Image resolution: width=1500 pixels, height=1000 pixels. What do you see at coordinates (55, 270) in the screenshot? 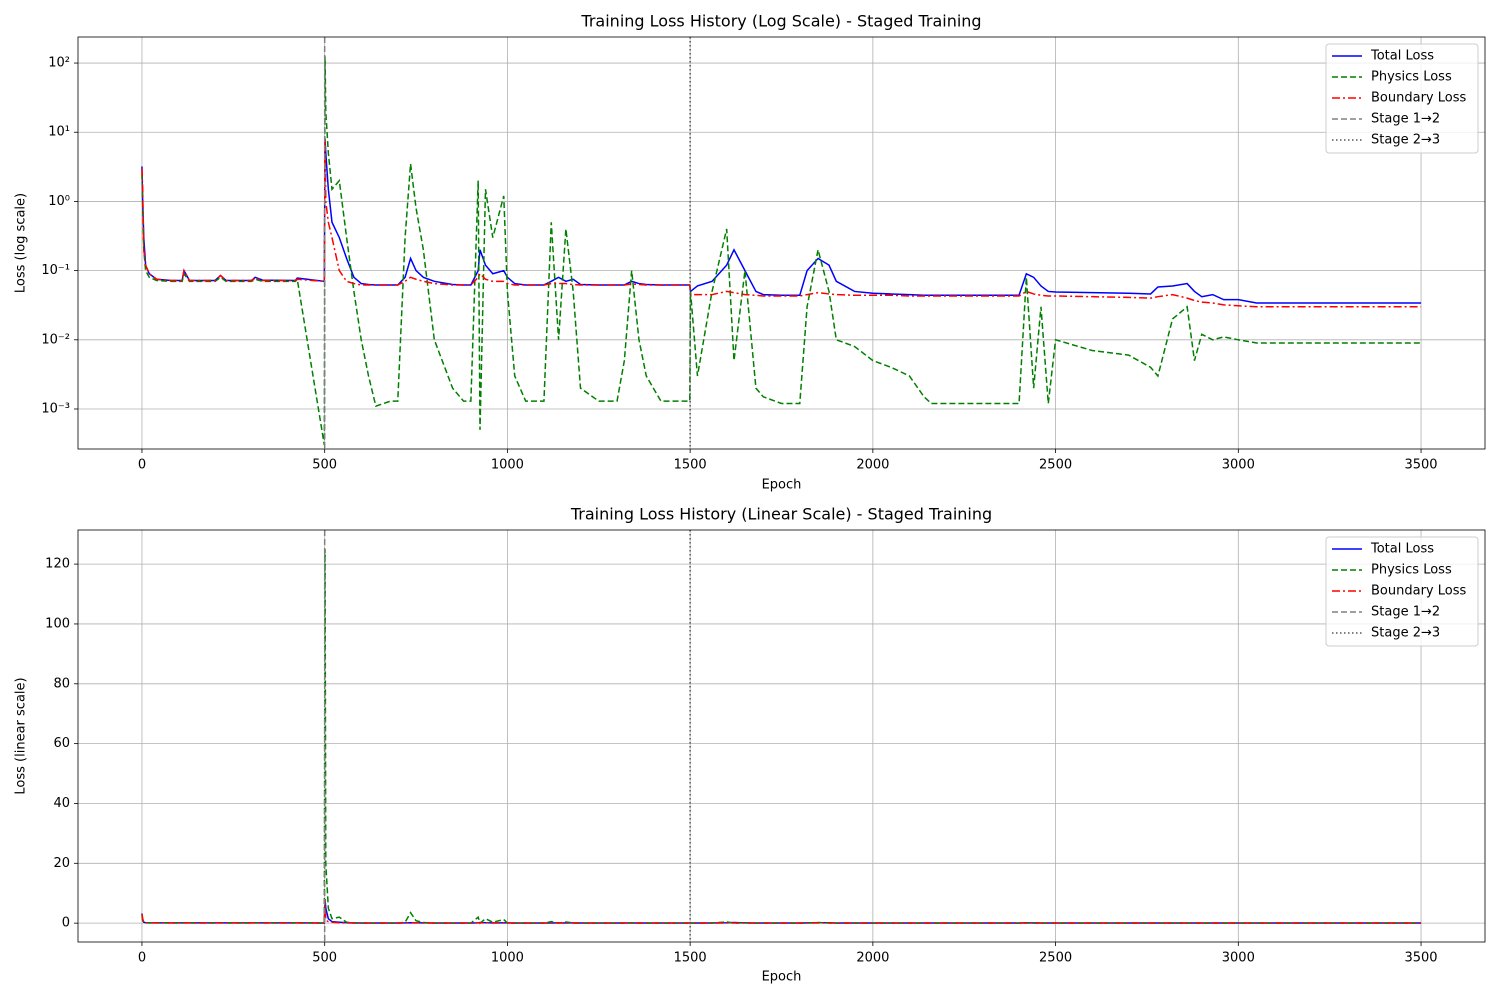
I see `y-tick-label: 10⁻¹` at bounding box center [55, 270].